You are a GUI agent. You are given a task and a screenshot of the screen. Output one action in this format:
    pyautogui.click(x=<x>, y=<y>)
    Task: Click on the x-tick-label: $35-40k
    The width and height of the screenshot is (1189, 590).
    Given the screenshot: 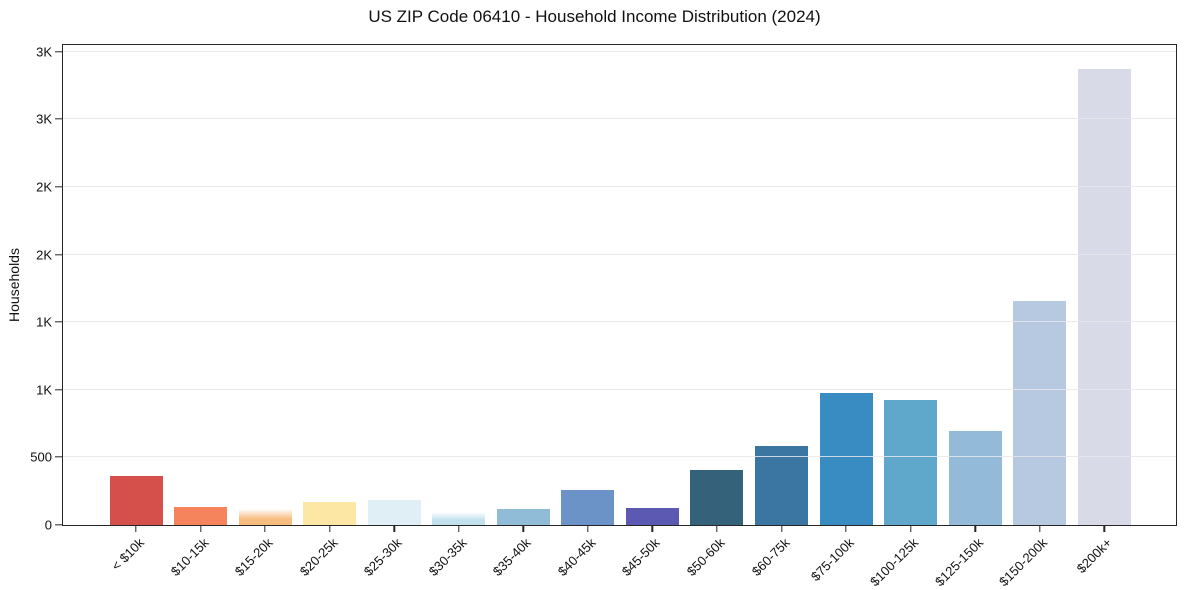 What is the action you would take?
    pyautogui.click(x=512, y=557)
    